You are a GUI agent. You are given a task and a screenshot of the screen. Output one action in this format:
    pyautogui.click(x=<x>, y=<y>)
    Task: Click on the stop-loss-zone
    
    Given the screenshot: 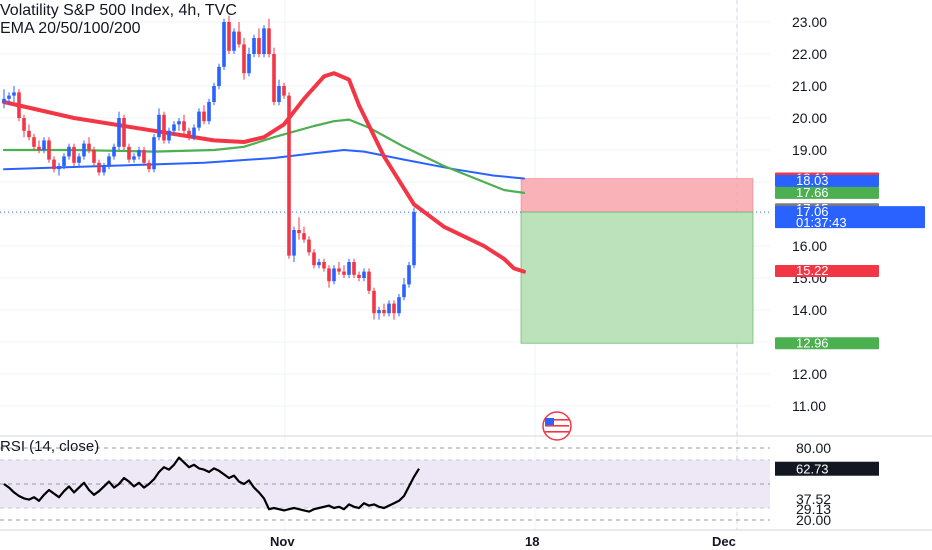 What is the action you would take?
    pyautogui.click(x=637, y=195)
    